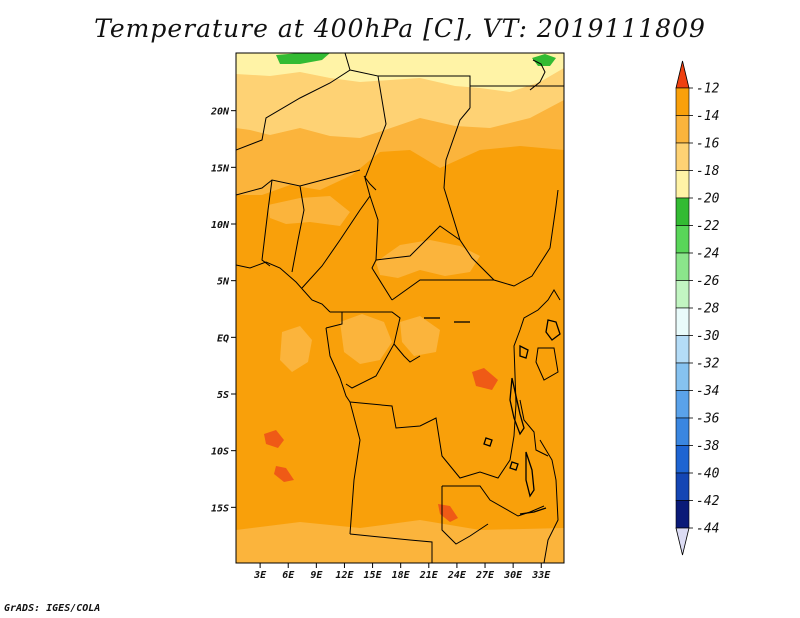  What do you see at coordinates (708, 309) in the screenshot?
I see `colorbar-label: -28` at bounding box center [708, 309].